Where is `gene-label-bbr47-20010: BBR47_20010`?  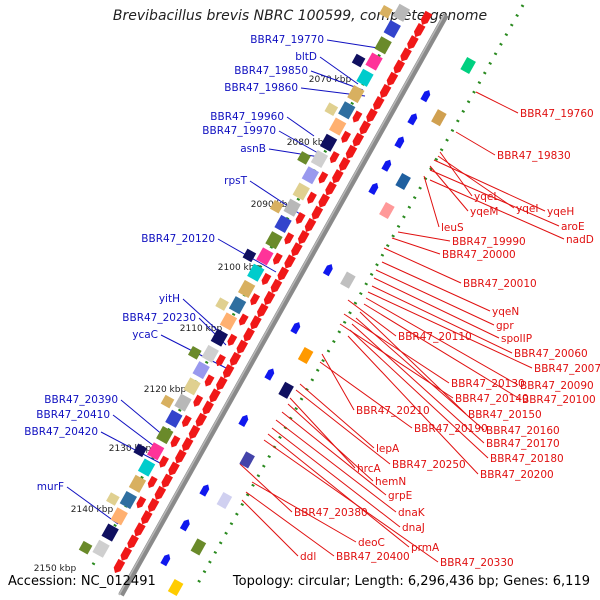 gene-label-bbr47-20010: BBR47_20010 is located at coordinates (500, 284).